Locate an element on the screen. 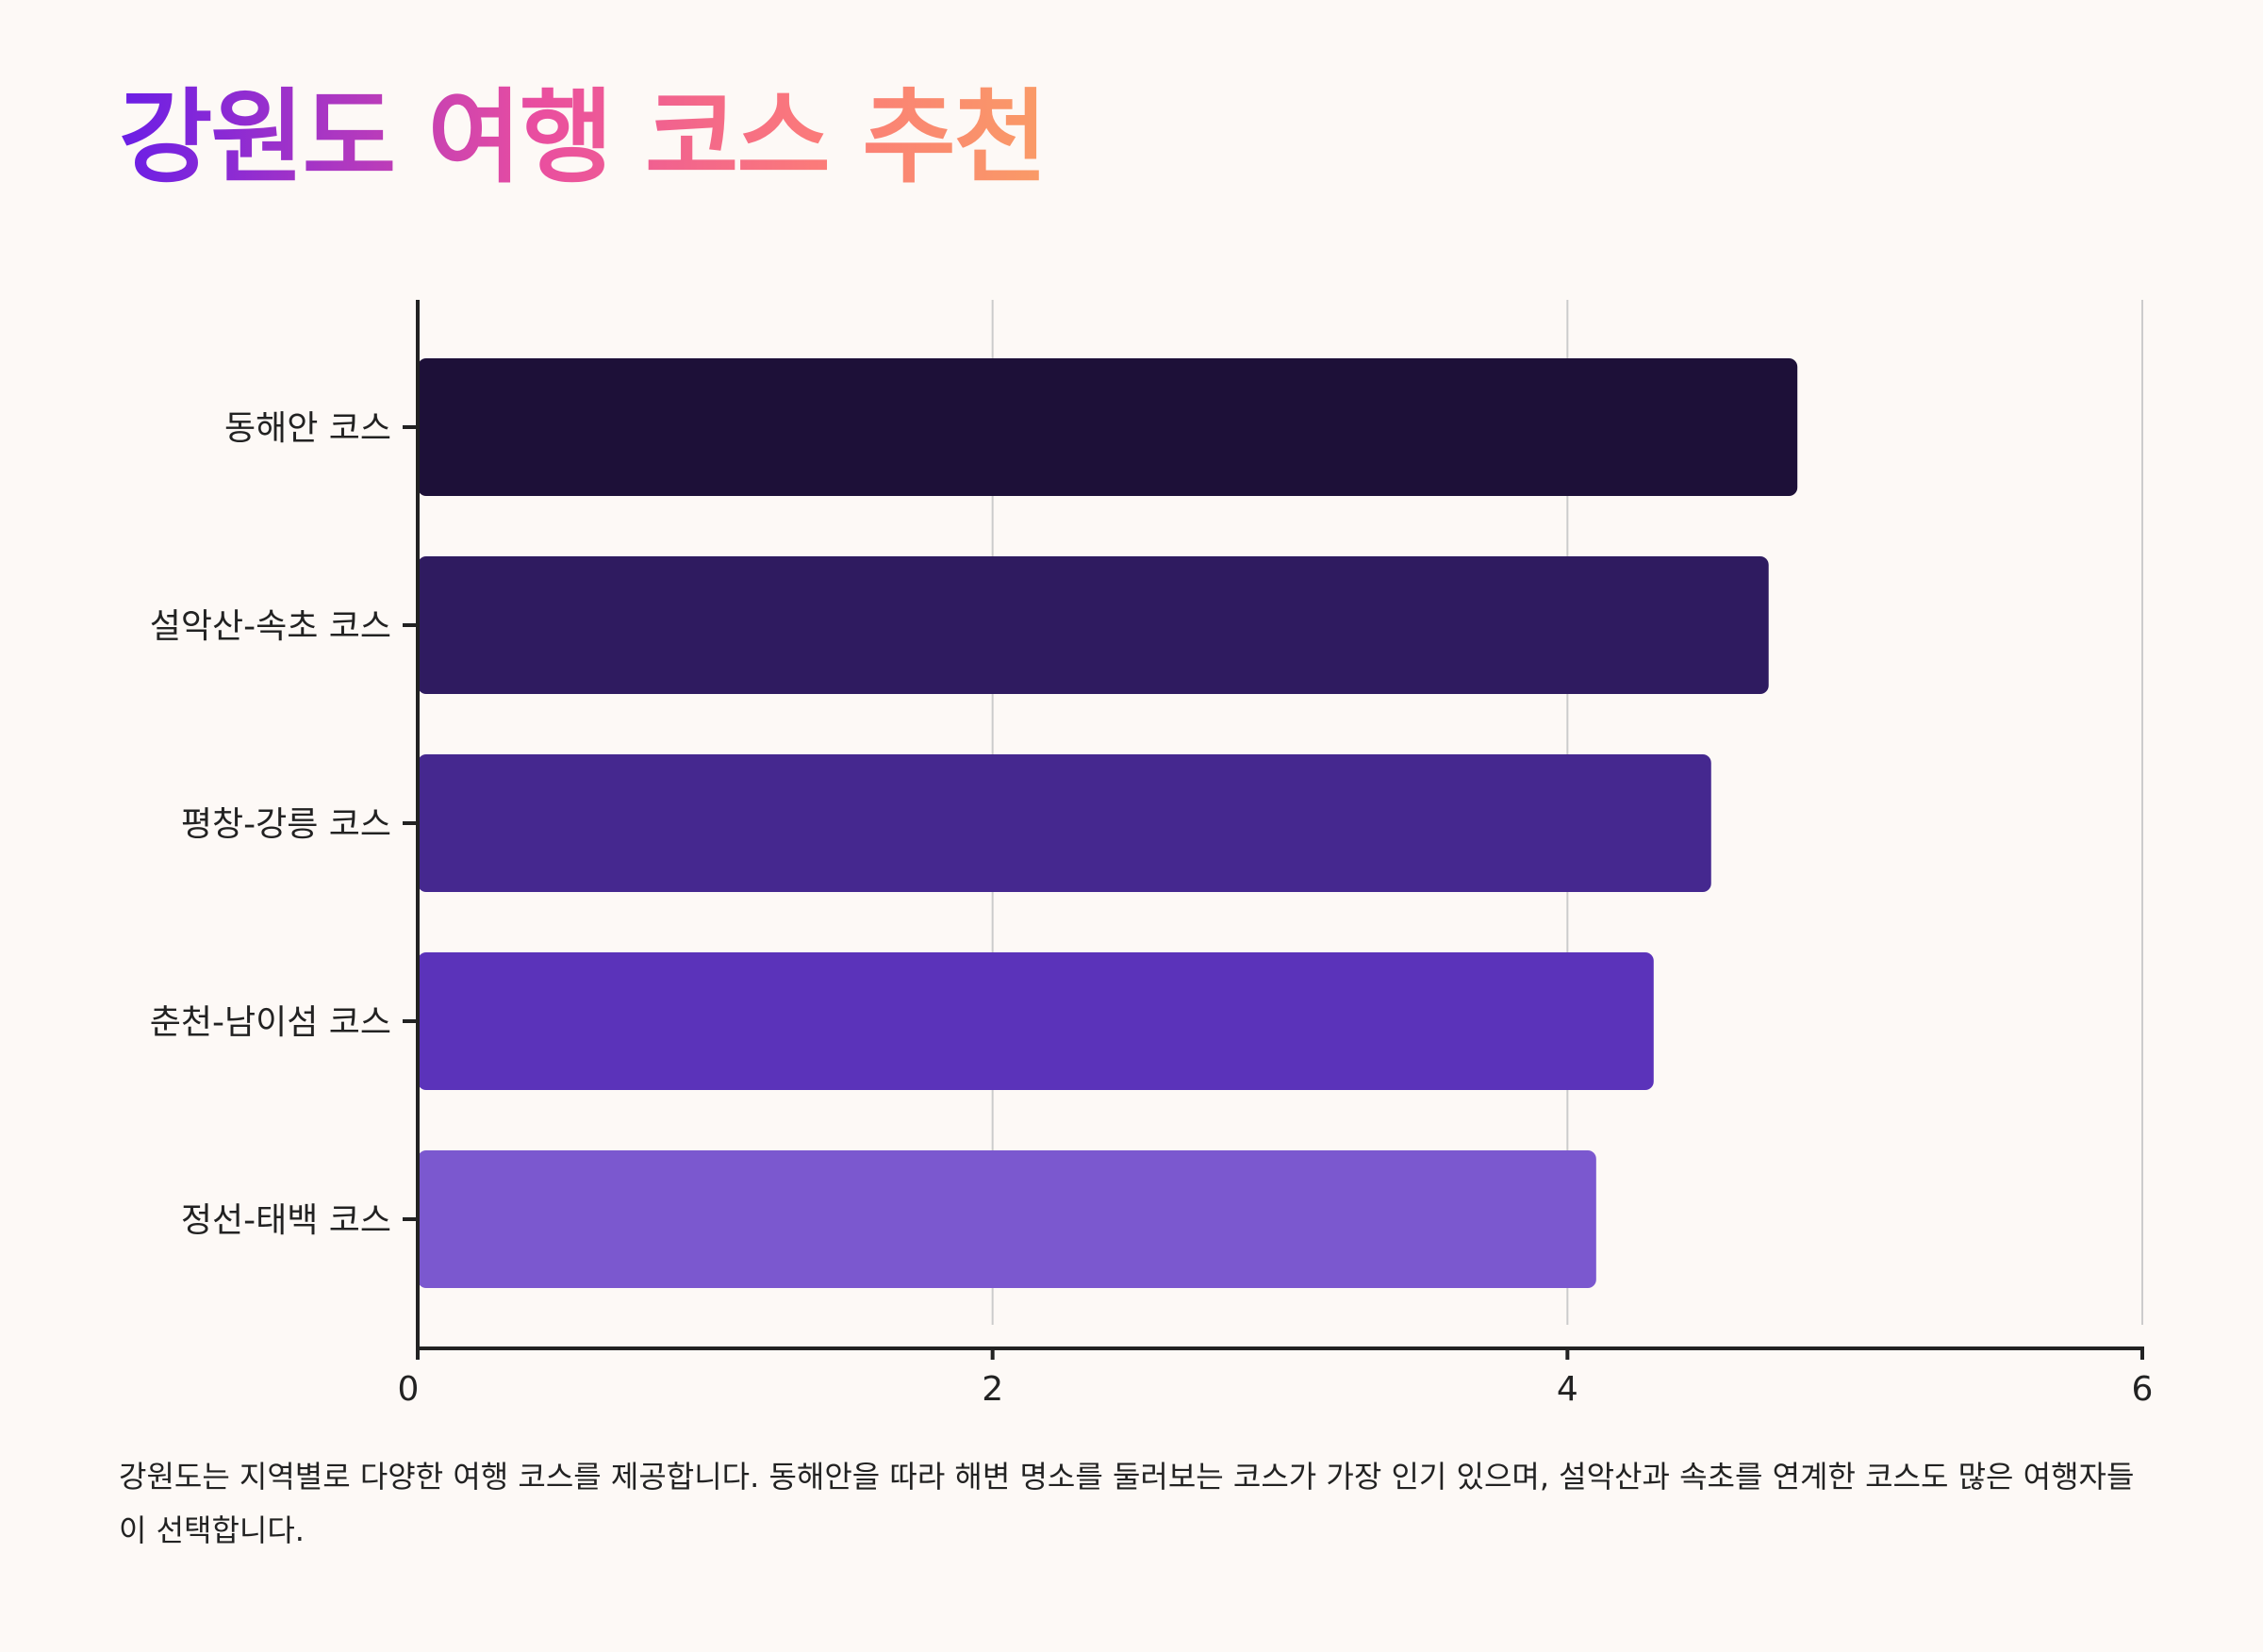 Image resolution: width=2263 pixels, height=1652 pixels. y-category-label: 춘천-남이섬 코스 is located at coordinates (270, 1022).